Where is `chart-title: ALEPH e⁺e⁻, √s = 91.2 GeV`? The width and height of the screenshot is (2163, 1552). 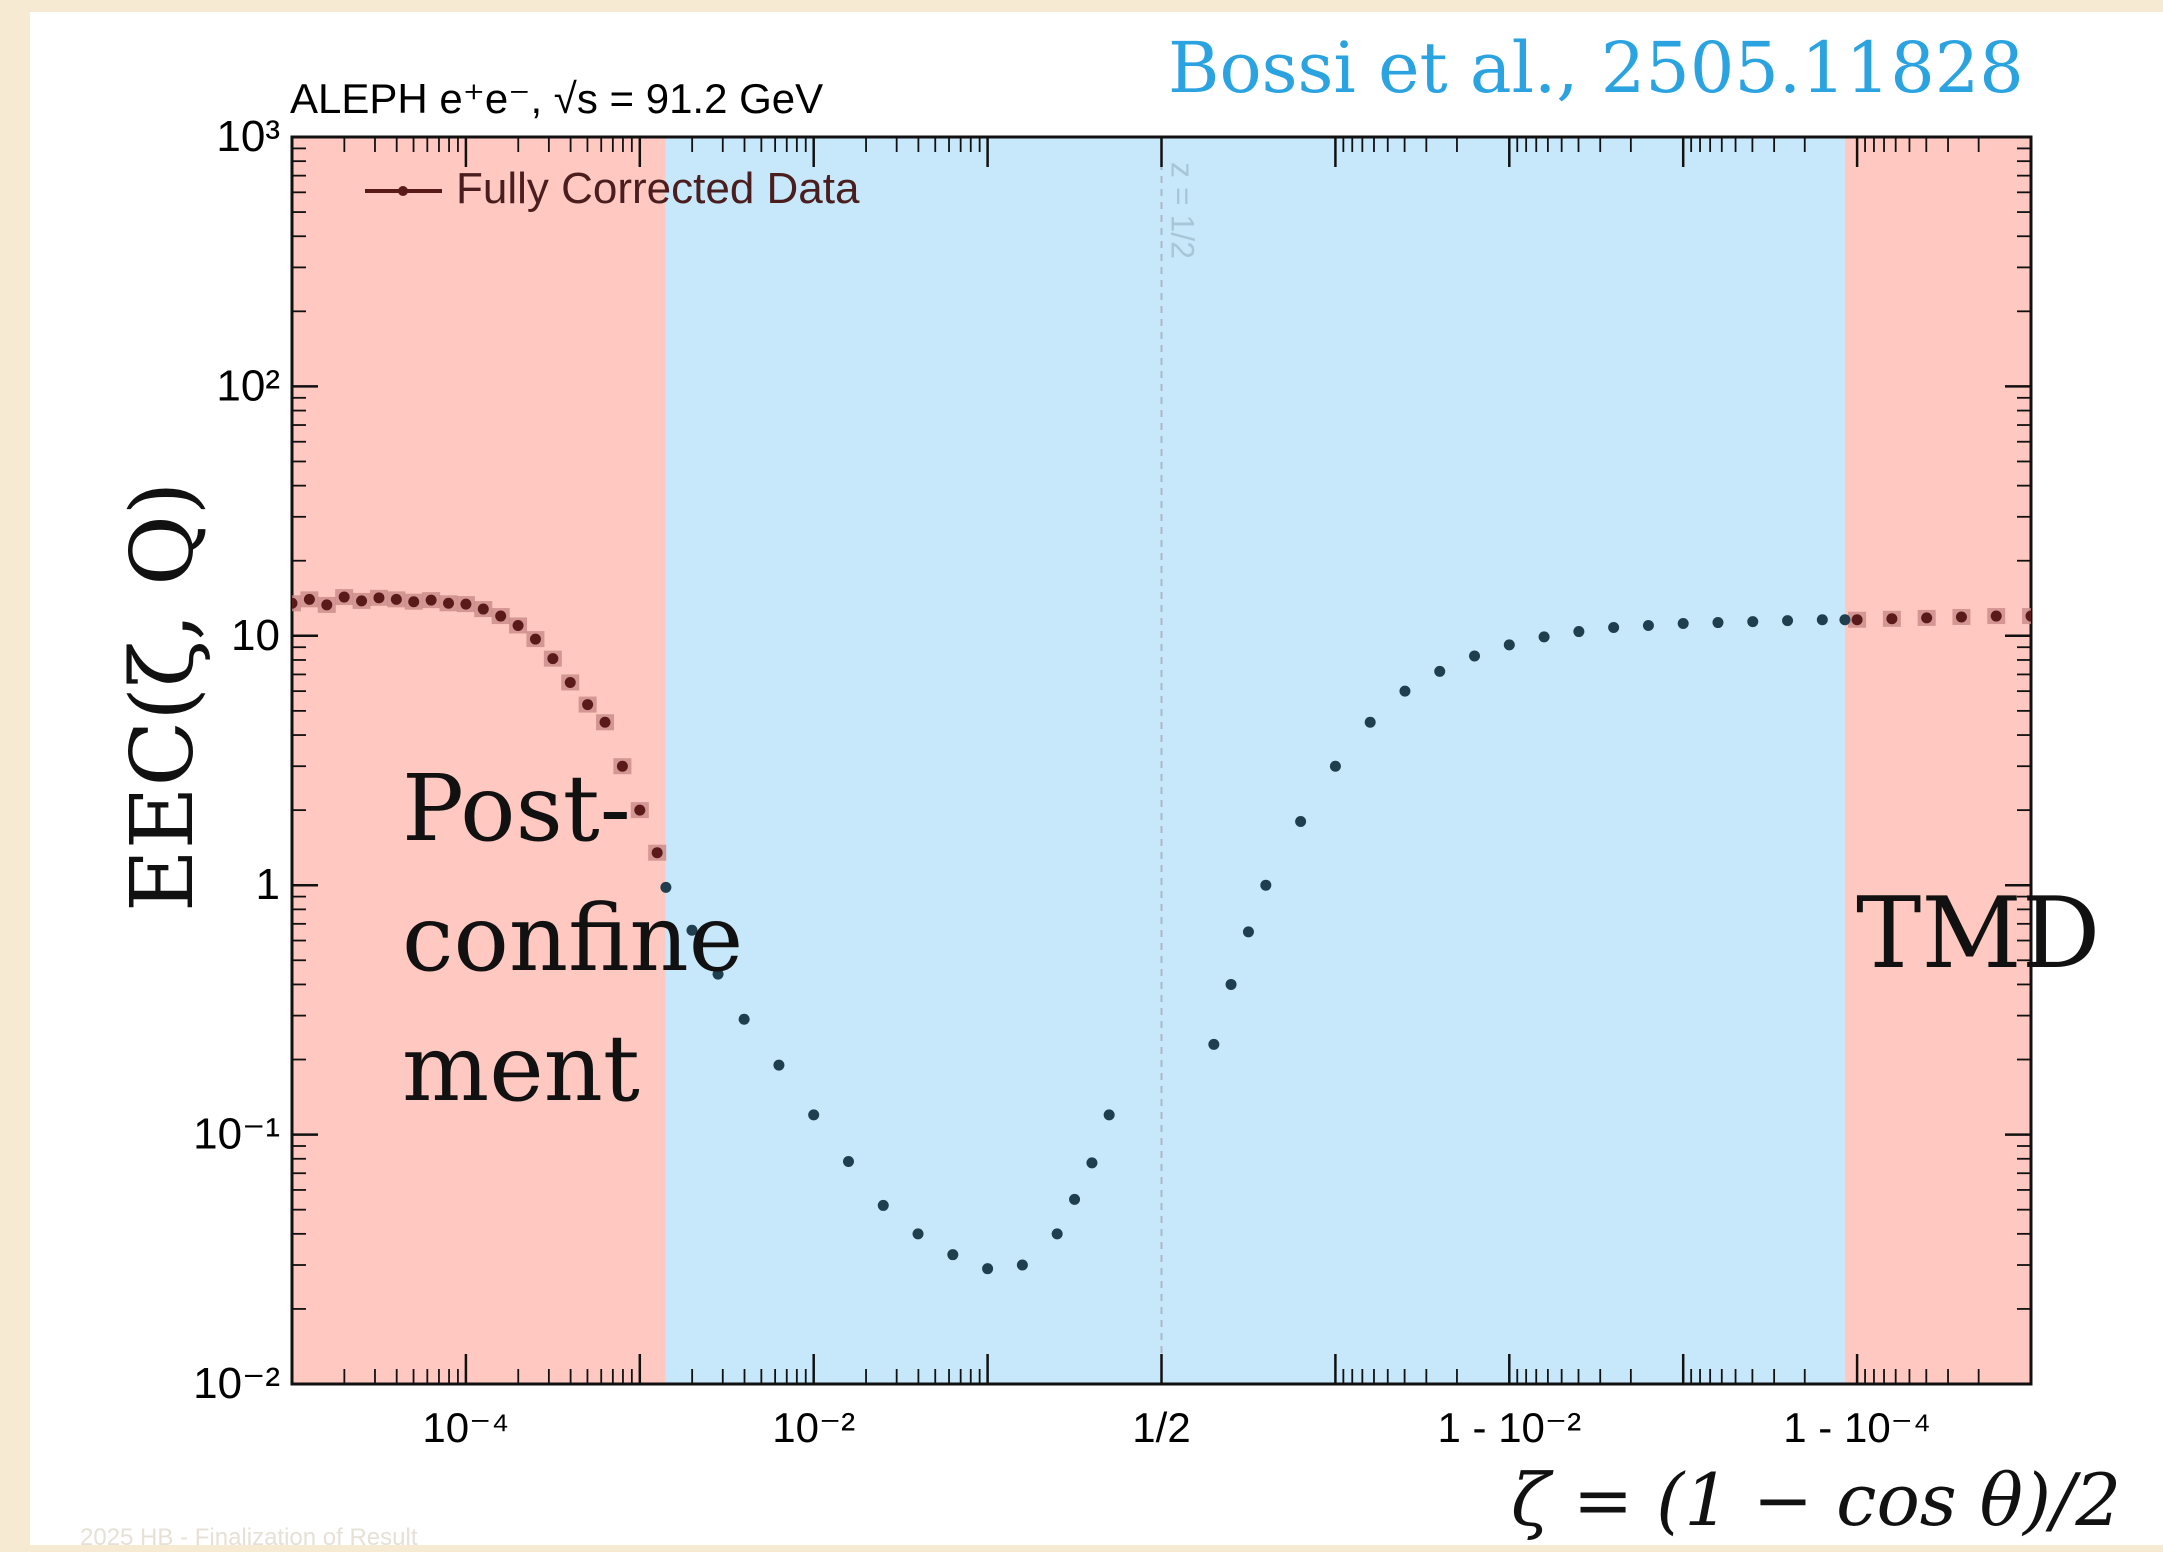 chart-title: ALEPH e⁺e⁻, √s = 91.2 GeV is located at coordinates (556, 98).